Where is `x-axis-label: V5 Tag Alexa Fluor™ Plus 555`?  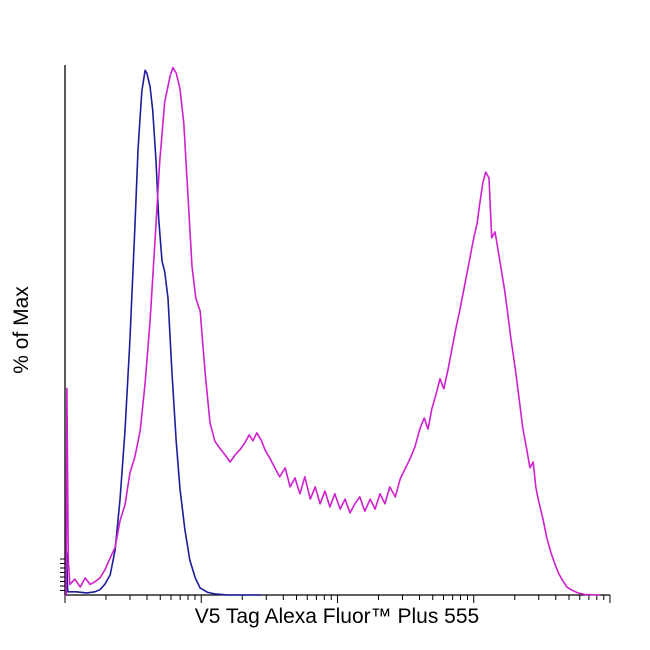 x-axis-label: V5 Tag Alexa Fluor™ Plus 555 is located at coordinates (337, 616).